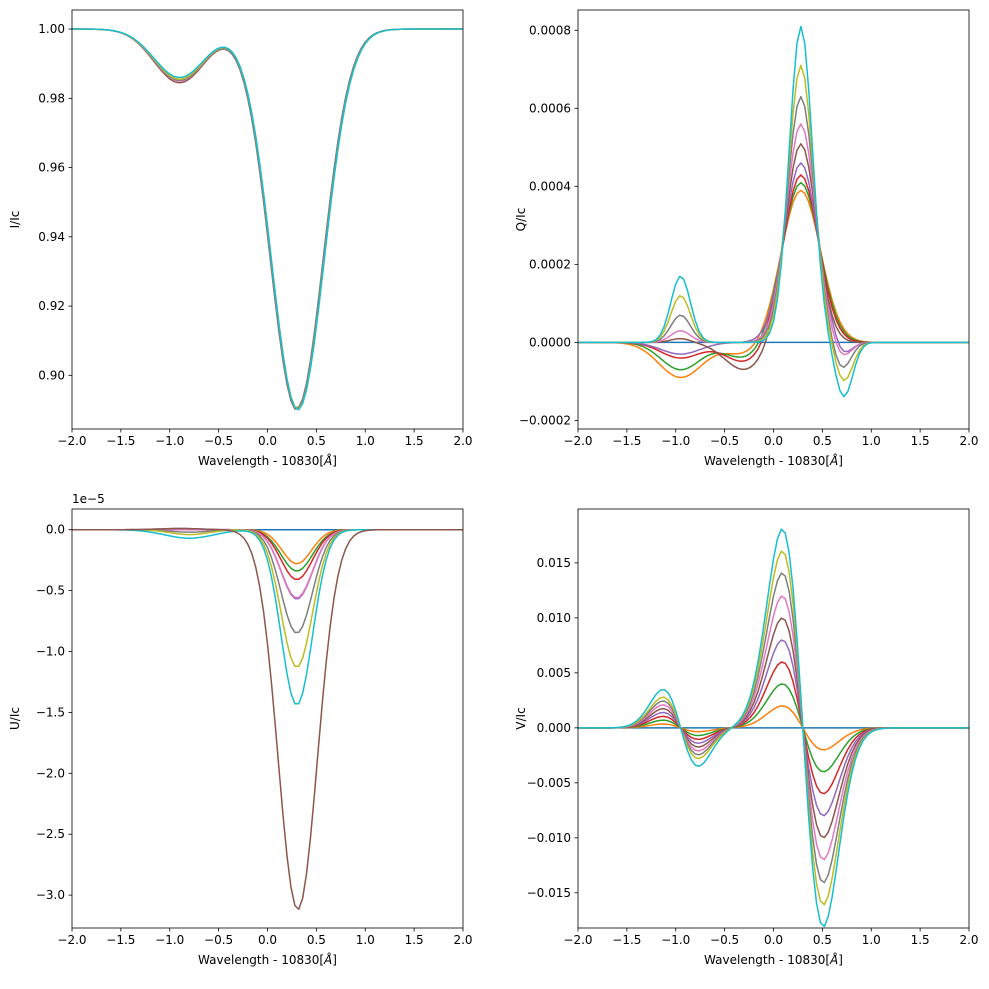 The height and width of the screenshot is (989, 989). I want to click on y-tick-label: 0.005, so click(554, 673).